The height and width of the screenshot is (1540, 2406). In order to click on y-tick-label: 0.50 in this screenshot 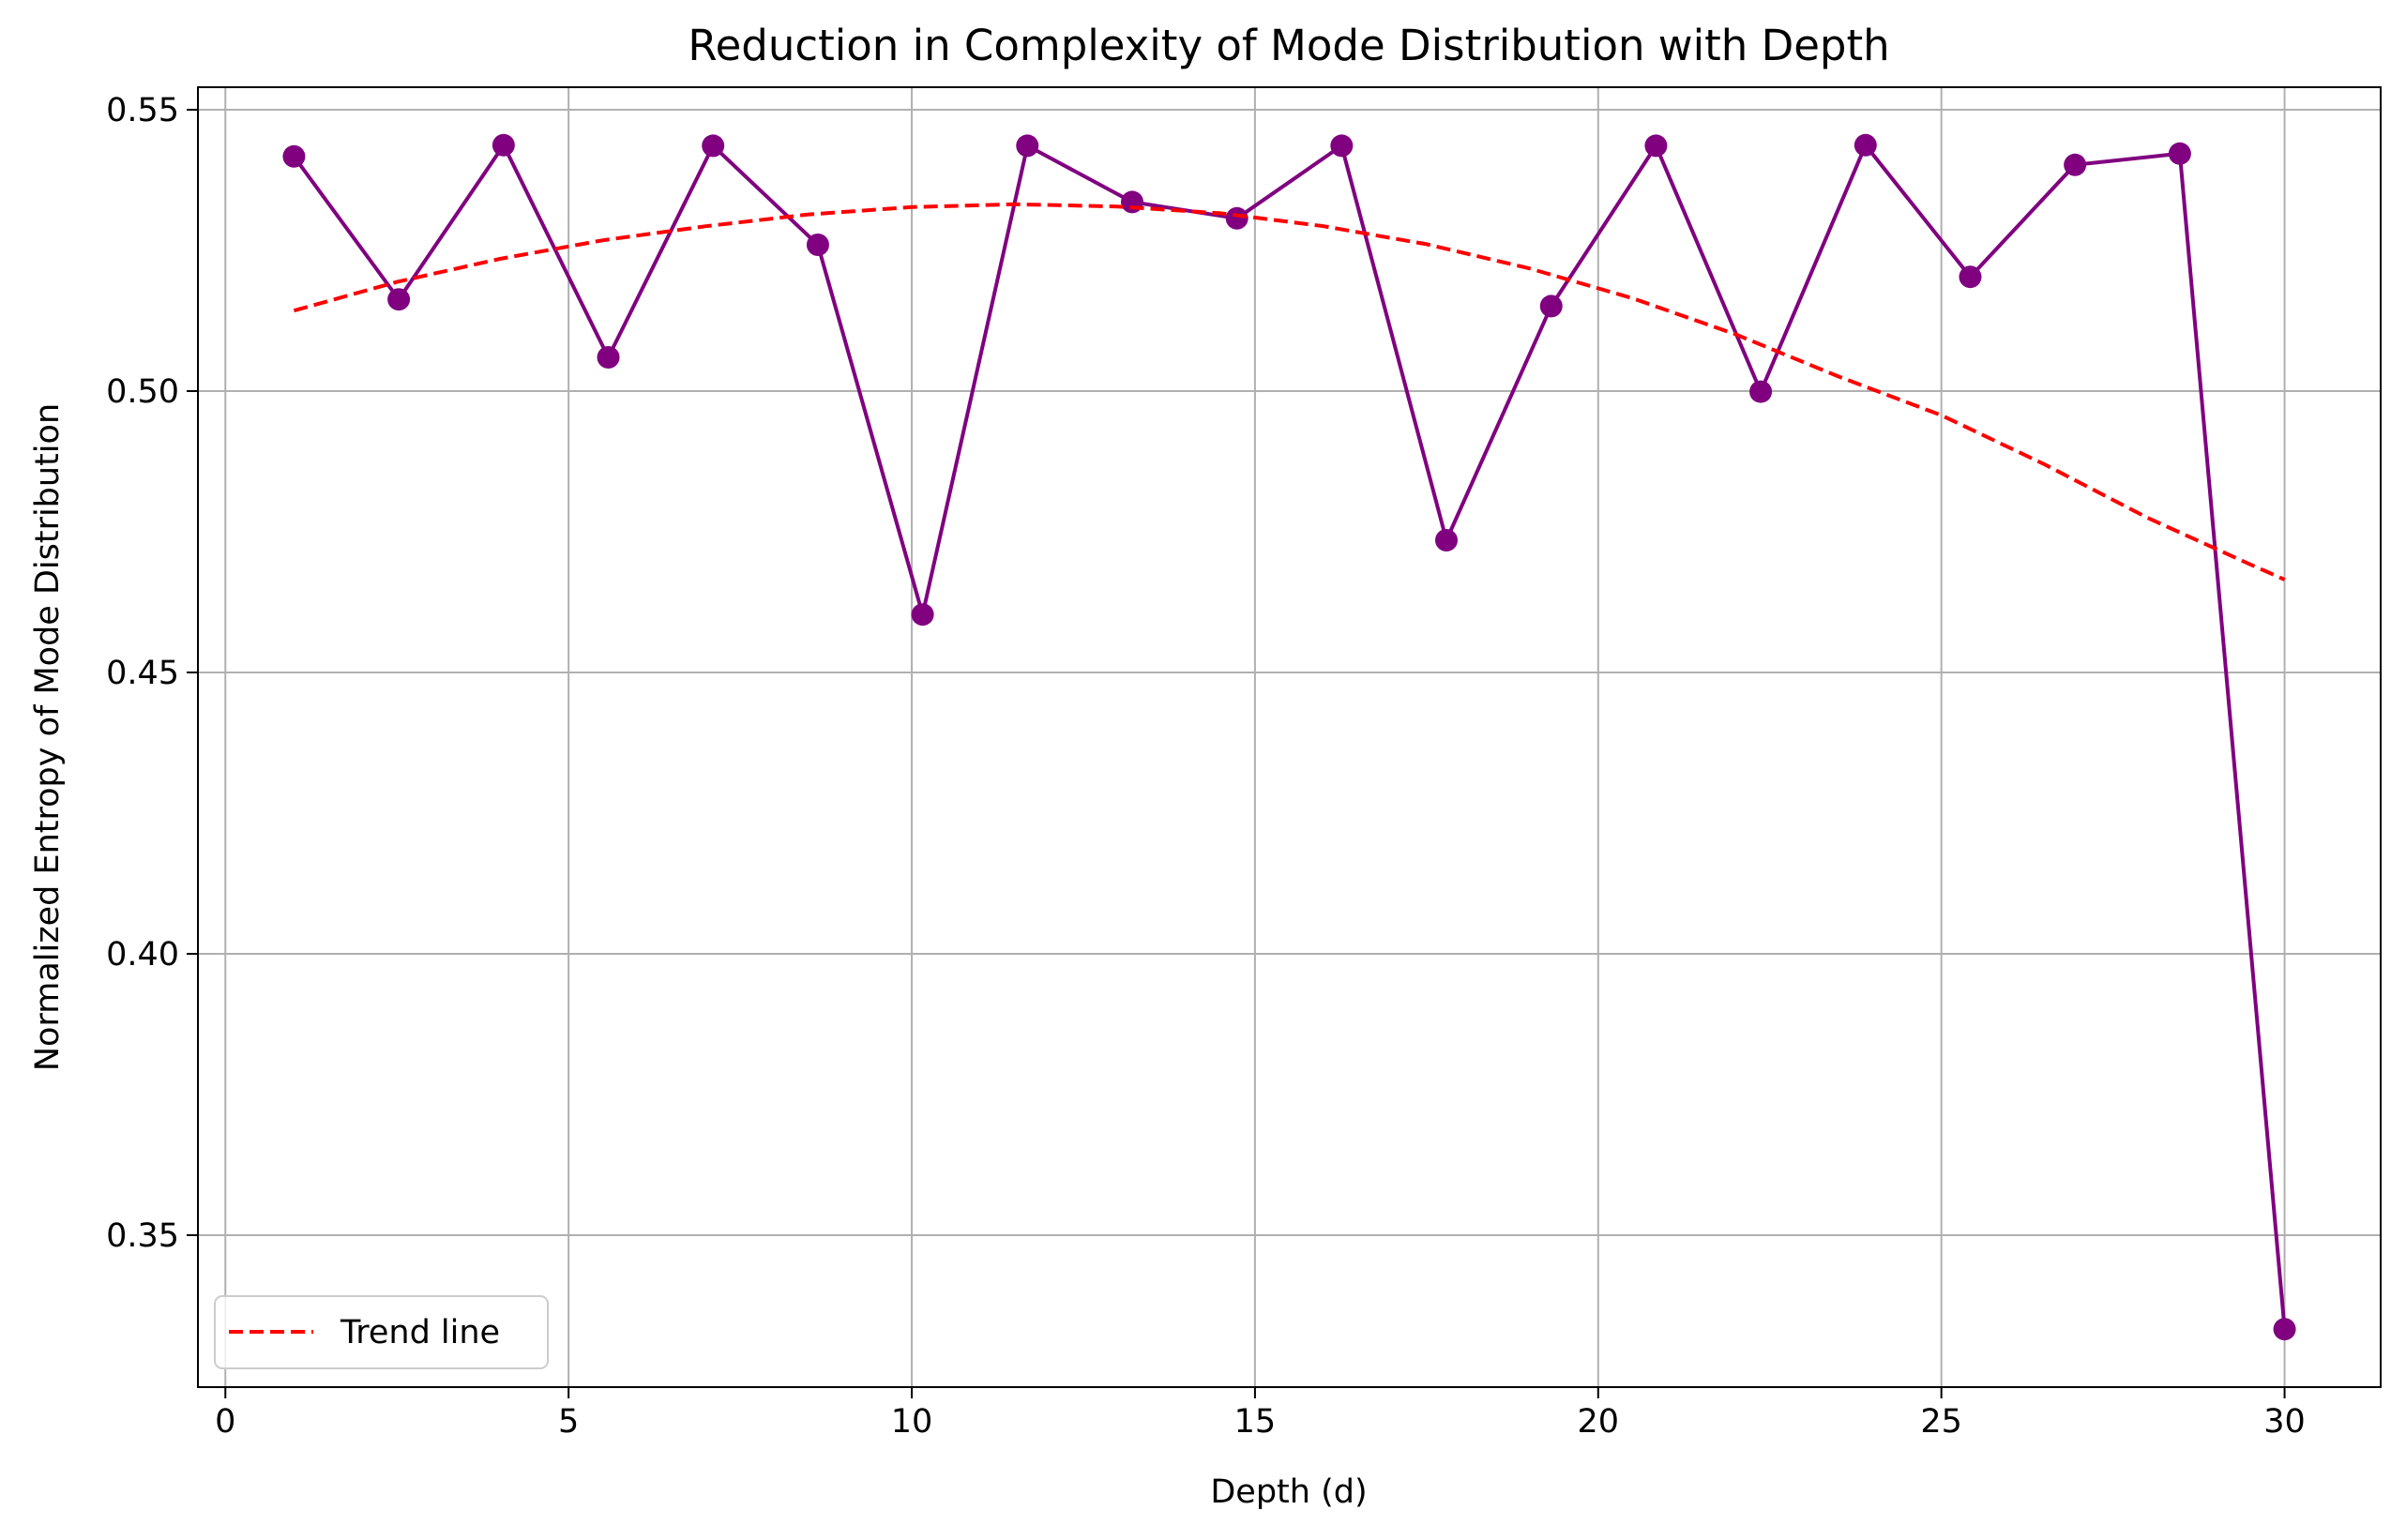, I will do `click(142, 392)`.